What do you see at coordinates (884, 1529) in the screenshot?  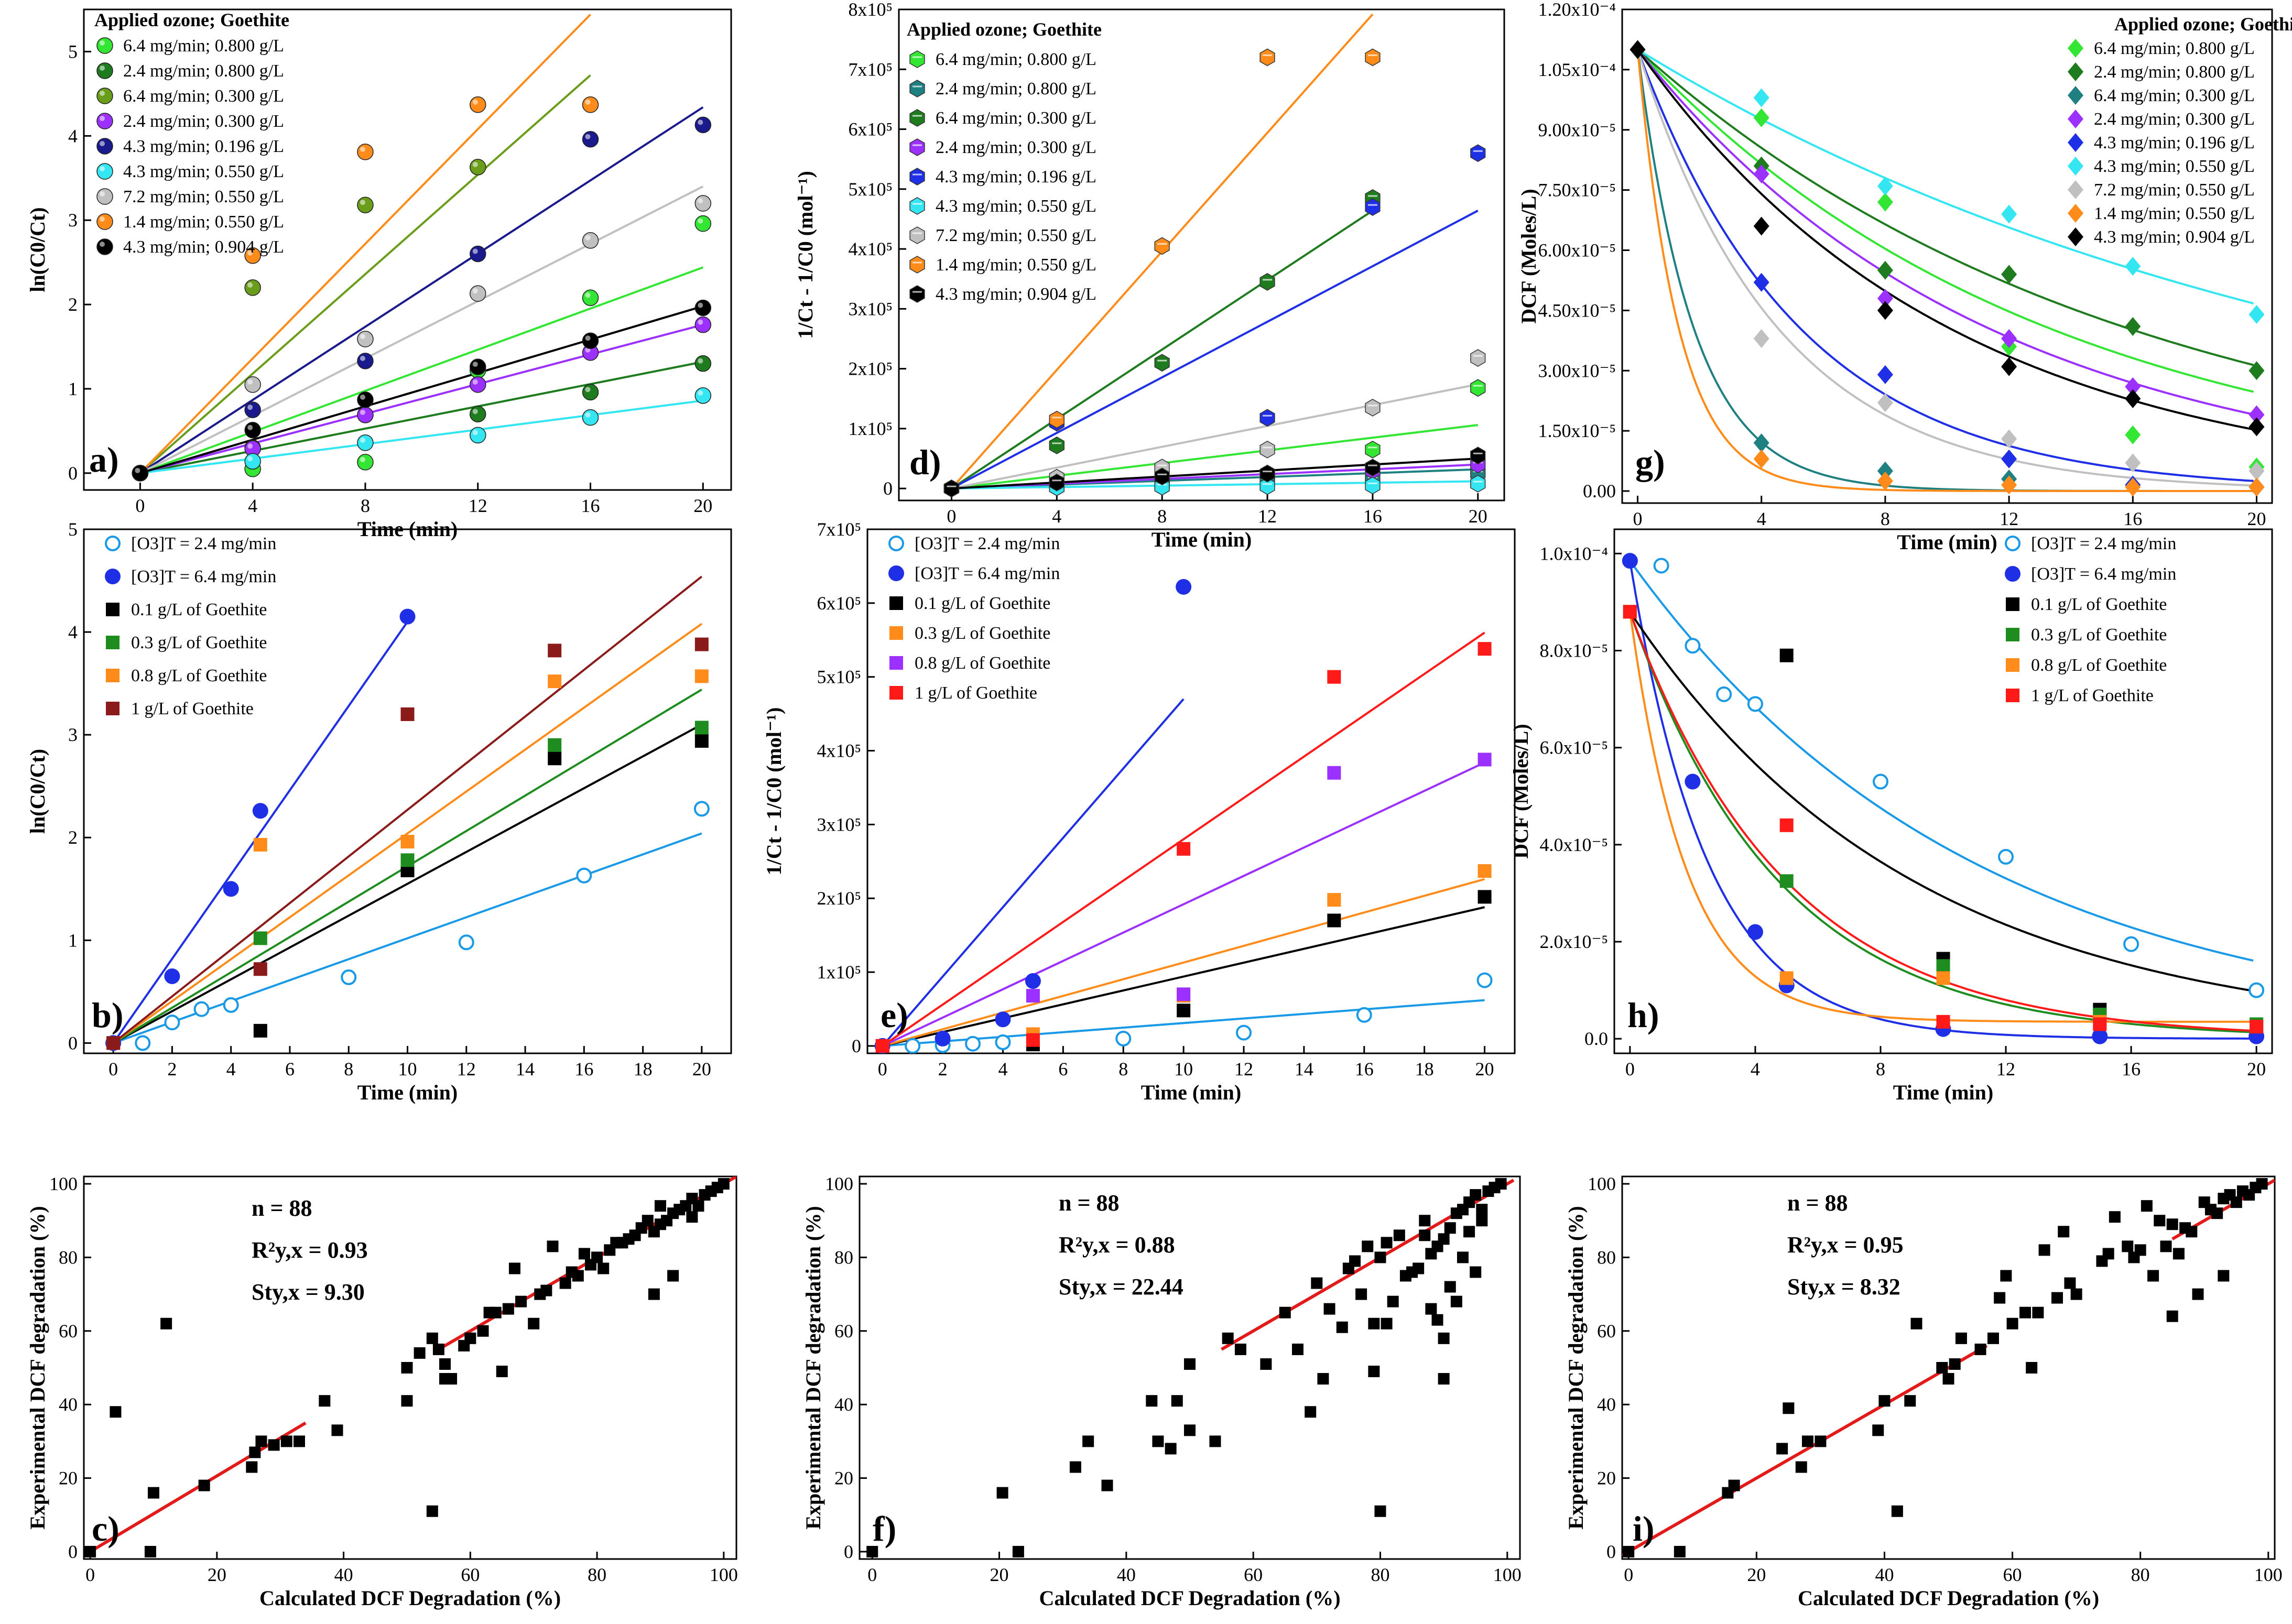 I see `panel-label: f)` at bounding box center [884, 1529].